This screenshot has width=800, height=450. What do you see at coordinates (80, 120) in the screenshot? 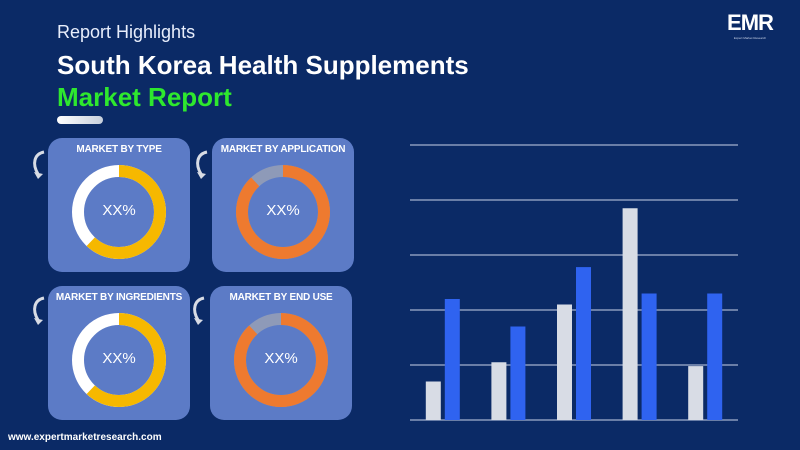
I see `title-underline-pill` at bounding box center [80, 120].